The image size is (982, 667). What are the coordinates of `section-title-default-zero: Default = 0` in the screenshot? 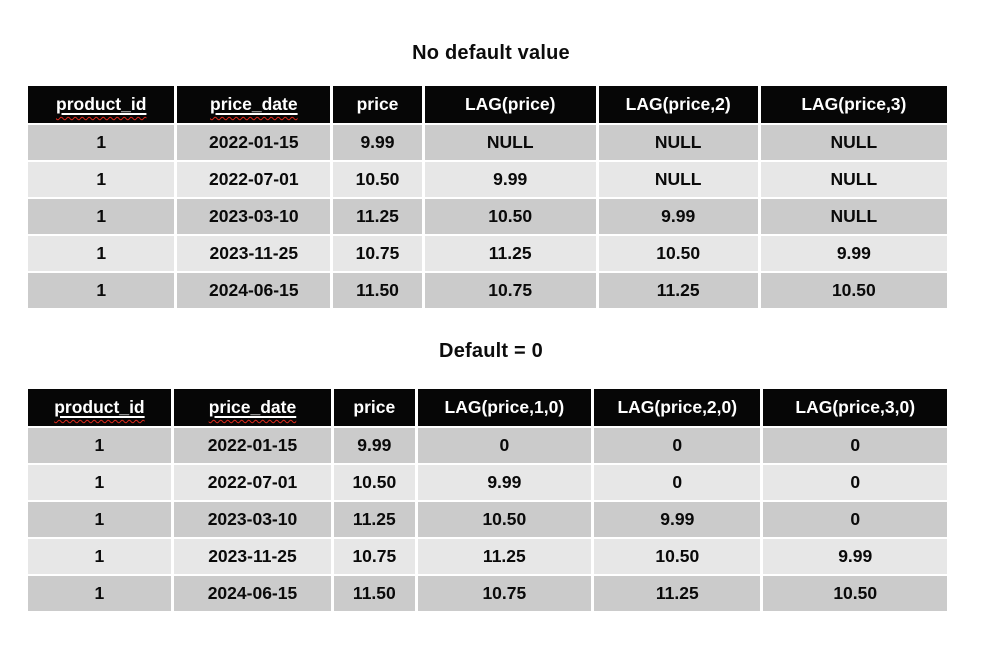 It's located at (491, 351).